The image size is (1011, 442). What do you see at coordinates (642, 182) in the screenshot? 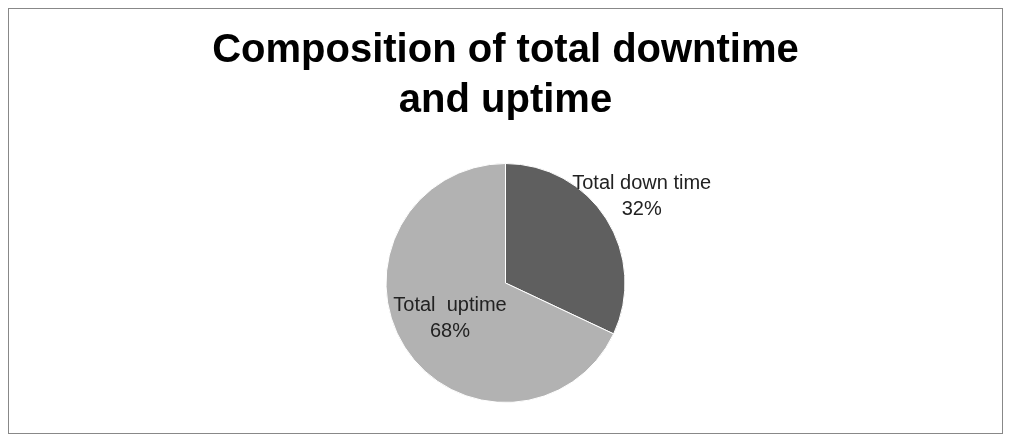
I see `slice-label: Total down time` at bounding box center [642, 182].